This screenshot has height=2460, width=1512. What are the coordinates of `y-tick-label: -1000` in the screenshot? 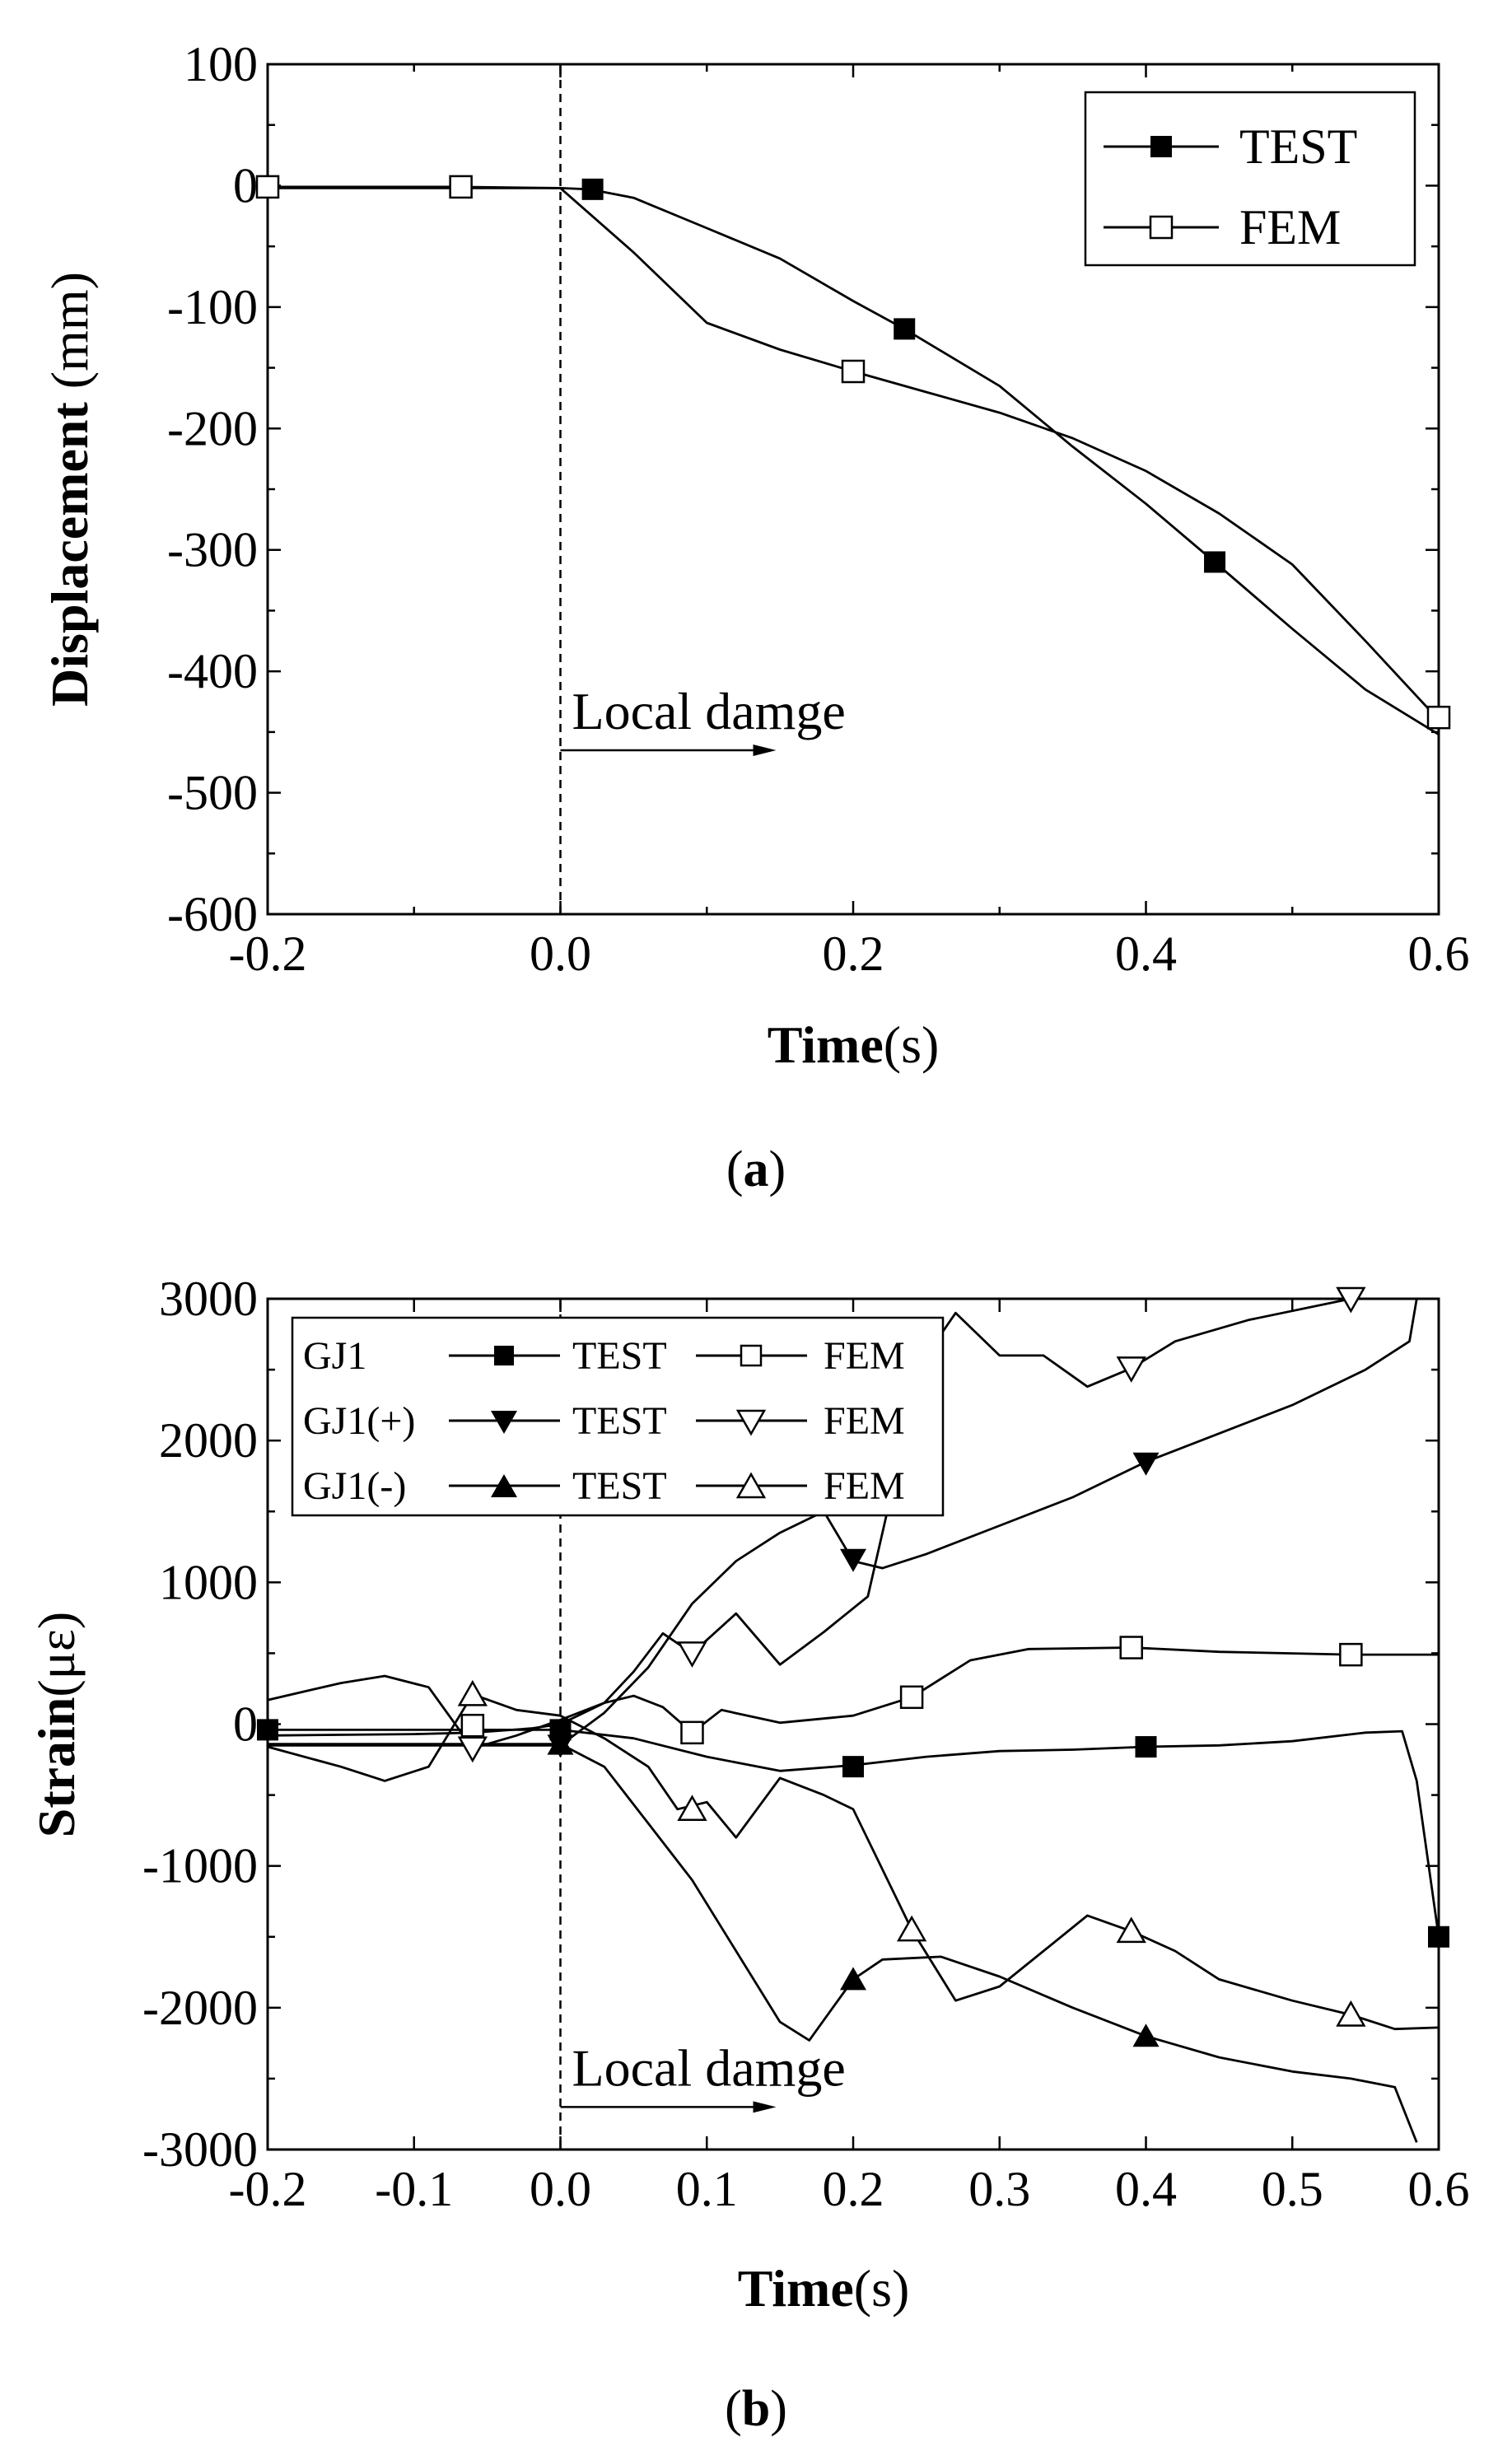 It's located at (200, 1866).